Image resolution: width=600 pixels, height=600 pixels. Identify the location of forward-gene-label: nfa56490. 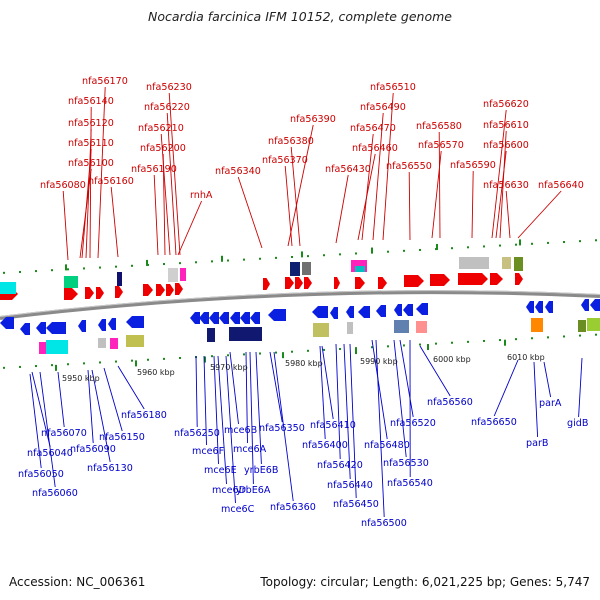
(383, 107).